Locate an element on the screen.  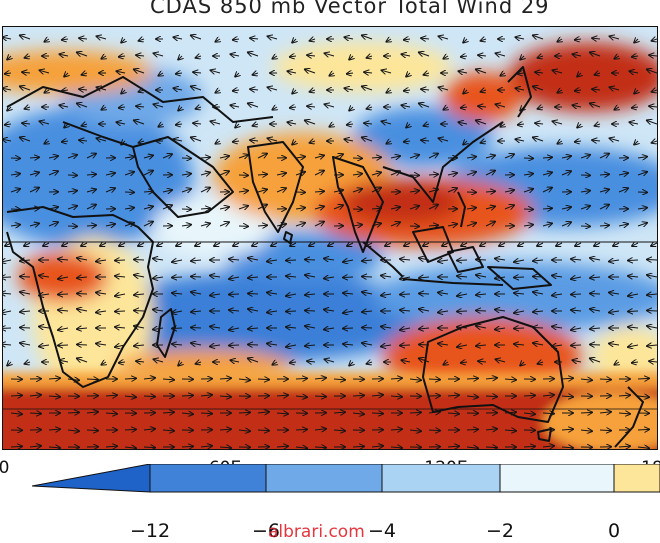
watermark: albrari.com is located at coordinates (316, 532).